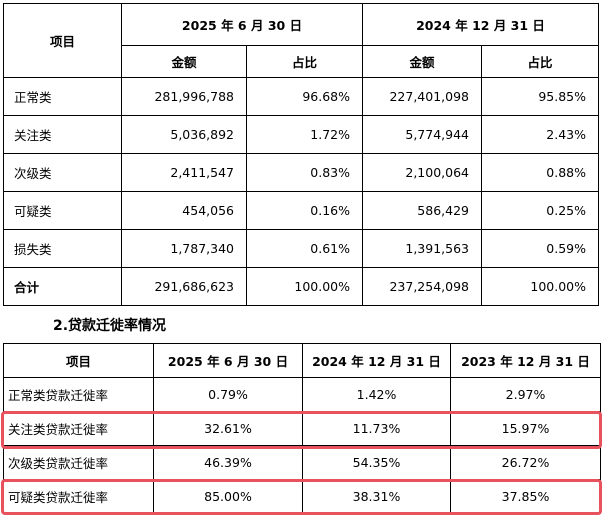 The height and width of the screenshot is (516, 605). I want to click on subheader-amount-2024: 金额, so click(422, 61).